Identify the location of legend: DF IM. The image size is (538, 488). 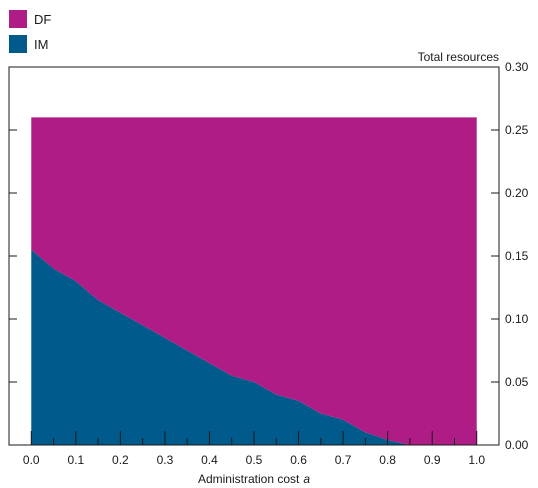
(30, 31).